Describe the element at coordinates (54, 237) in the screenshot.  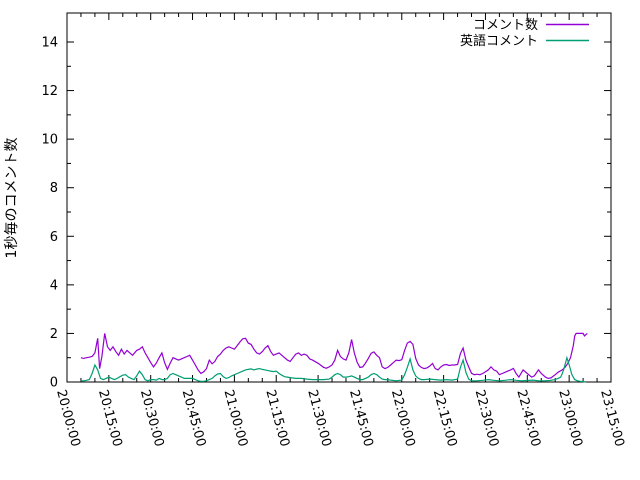
I see `y-tick-label: 6` at that location.